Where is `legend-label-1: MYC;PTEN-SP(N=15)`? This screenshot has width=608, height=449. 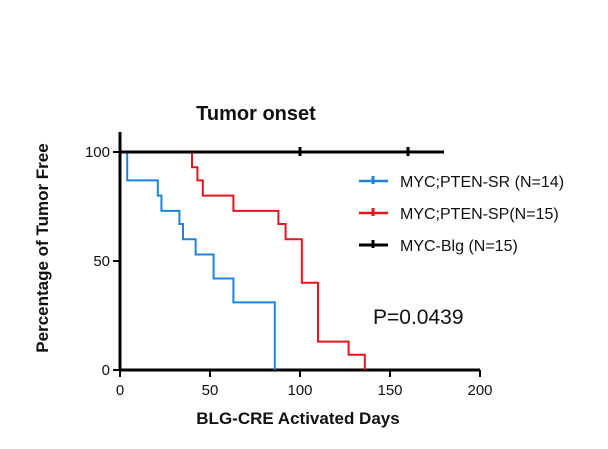
legend-label-1: MYC;PTEN-SP(N=15) is located at coordinates (479, 214).